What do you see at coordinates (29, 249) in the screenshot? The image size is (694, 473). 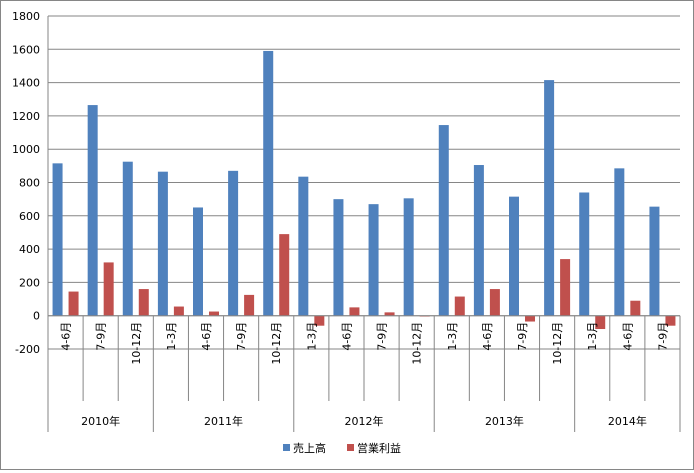 I see `y-tick-label: 400` at bounding box center [29, 249].